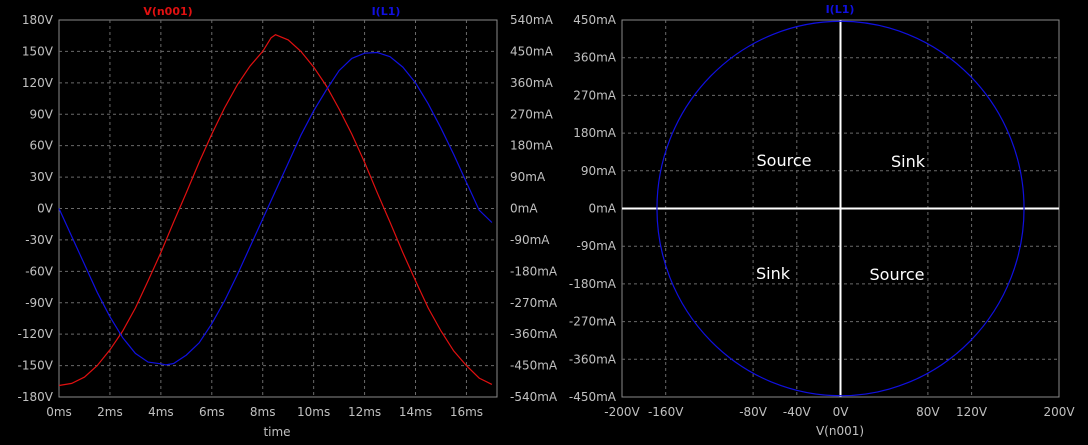 Image resolution: width=1088 pixels, height=445 pixels. I want to click on voltage-x-tick-label: -160V, so click(666, 412).